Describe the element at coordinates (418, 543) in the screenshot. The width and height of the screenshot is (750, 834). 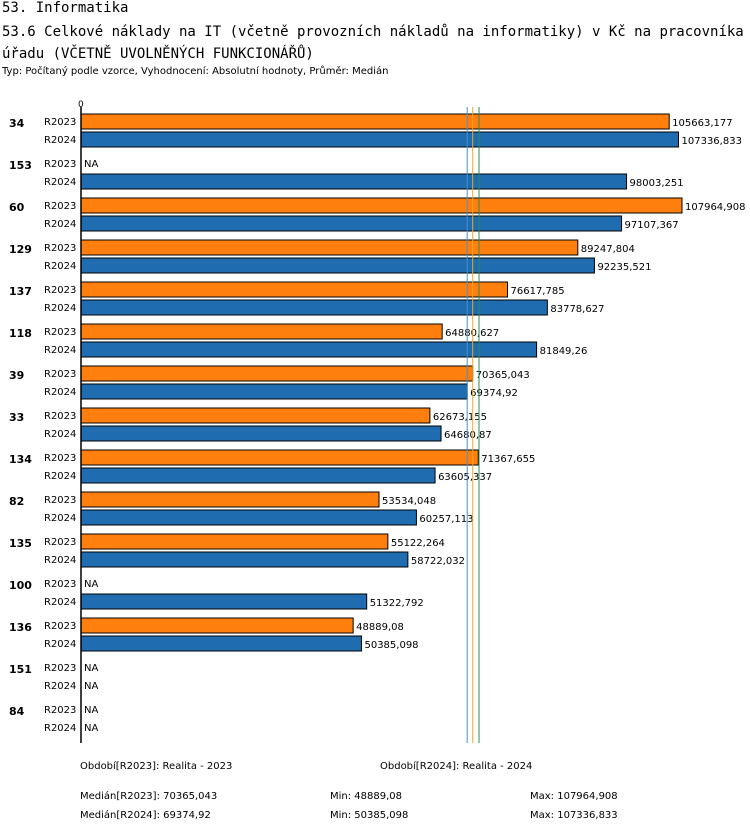
I see `data-label: 55122,264` at that location.